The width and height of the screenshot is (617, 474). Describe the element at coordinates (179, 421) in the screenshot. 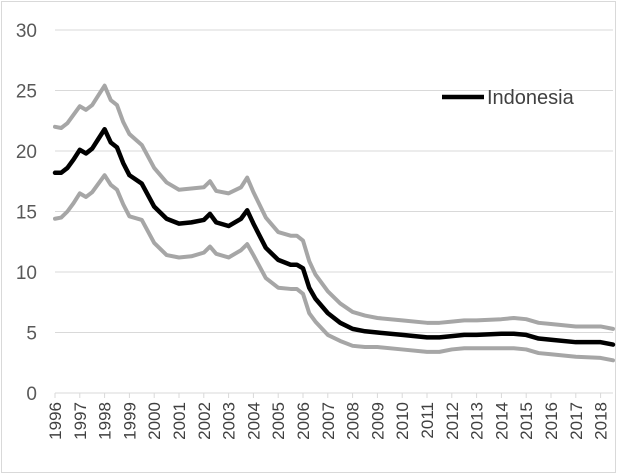

I see `x-tick-label: 2001` at that location.